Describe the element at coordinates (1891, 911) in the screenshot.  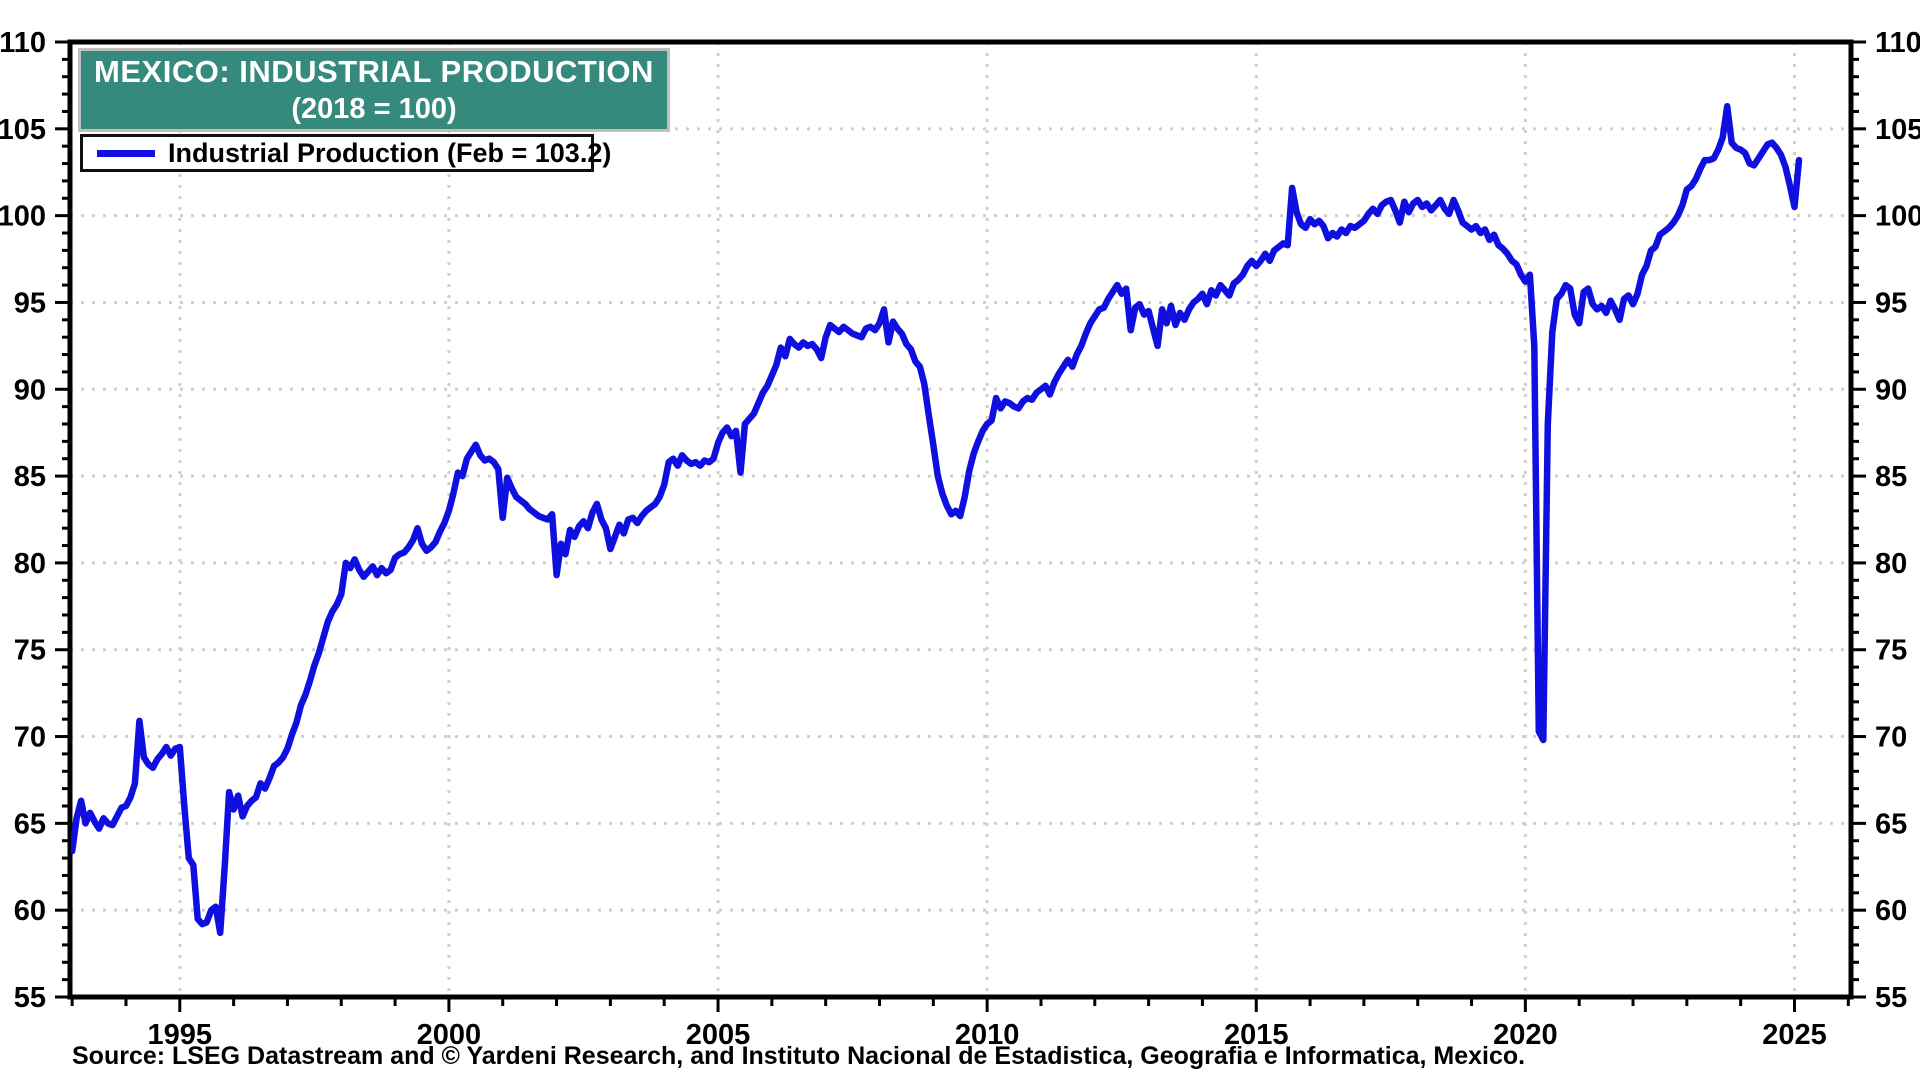
I see `y-axis-label-right: 60` at that location.